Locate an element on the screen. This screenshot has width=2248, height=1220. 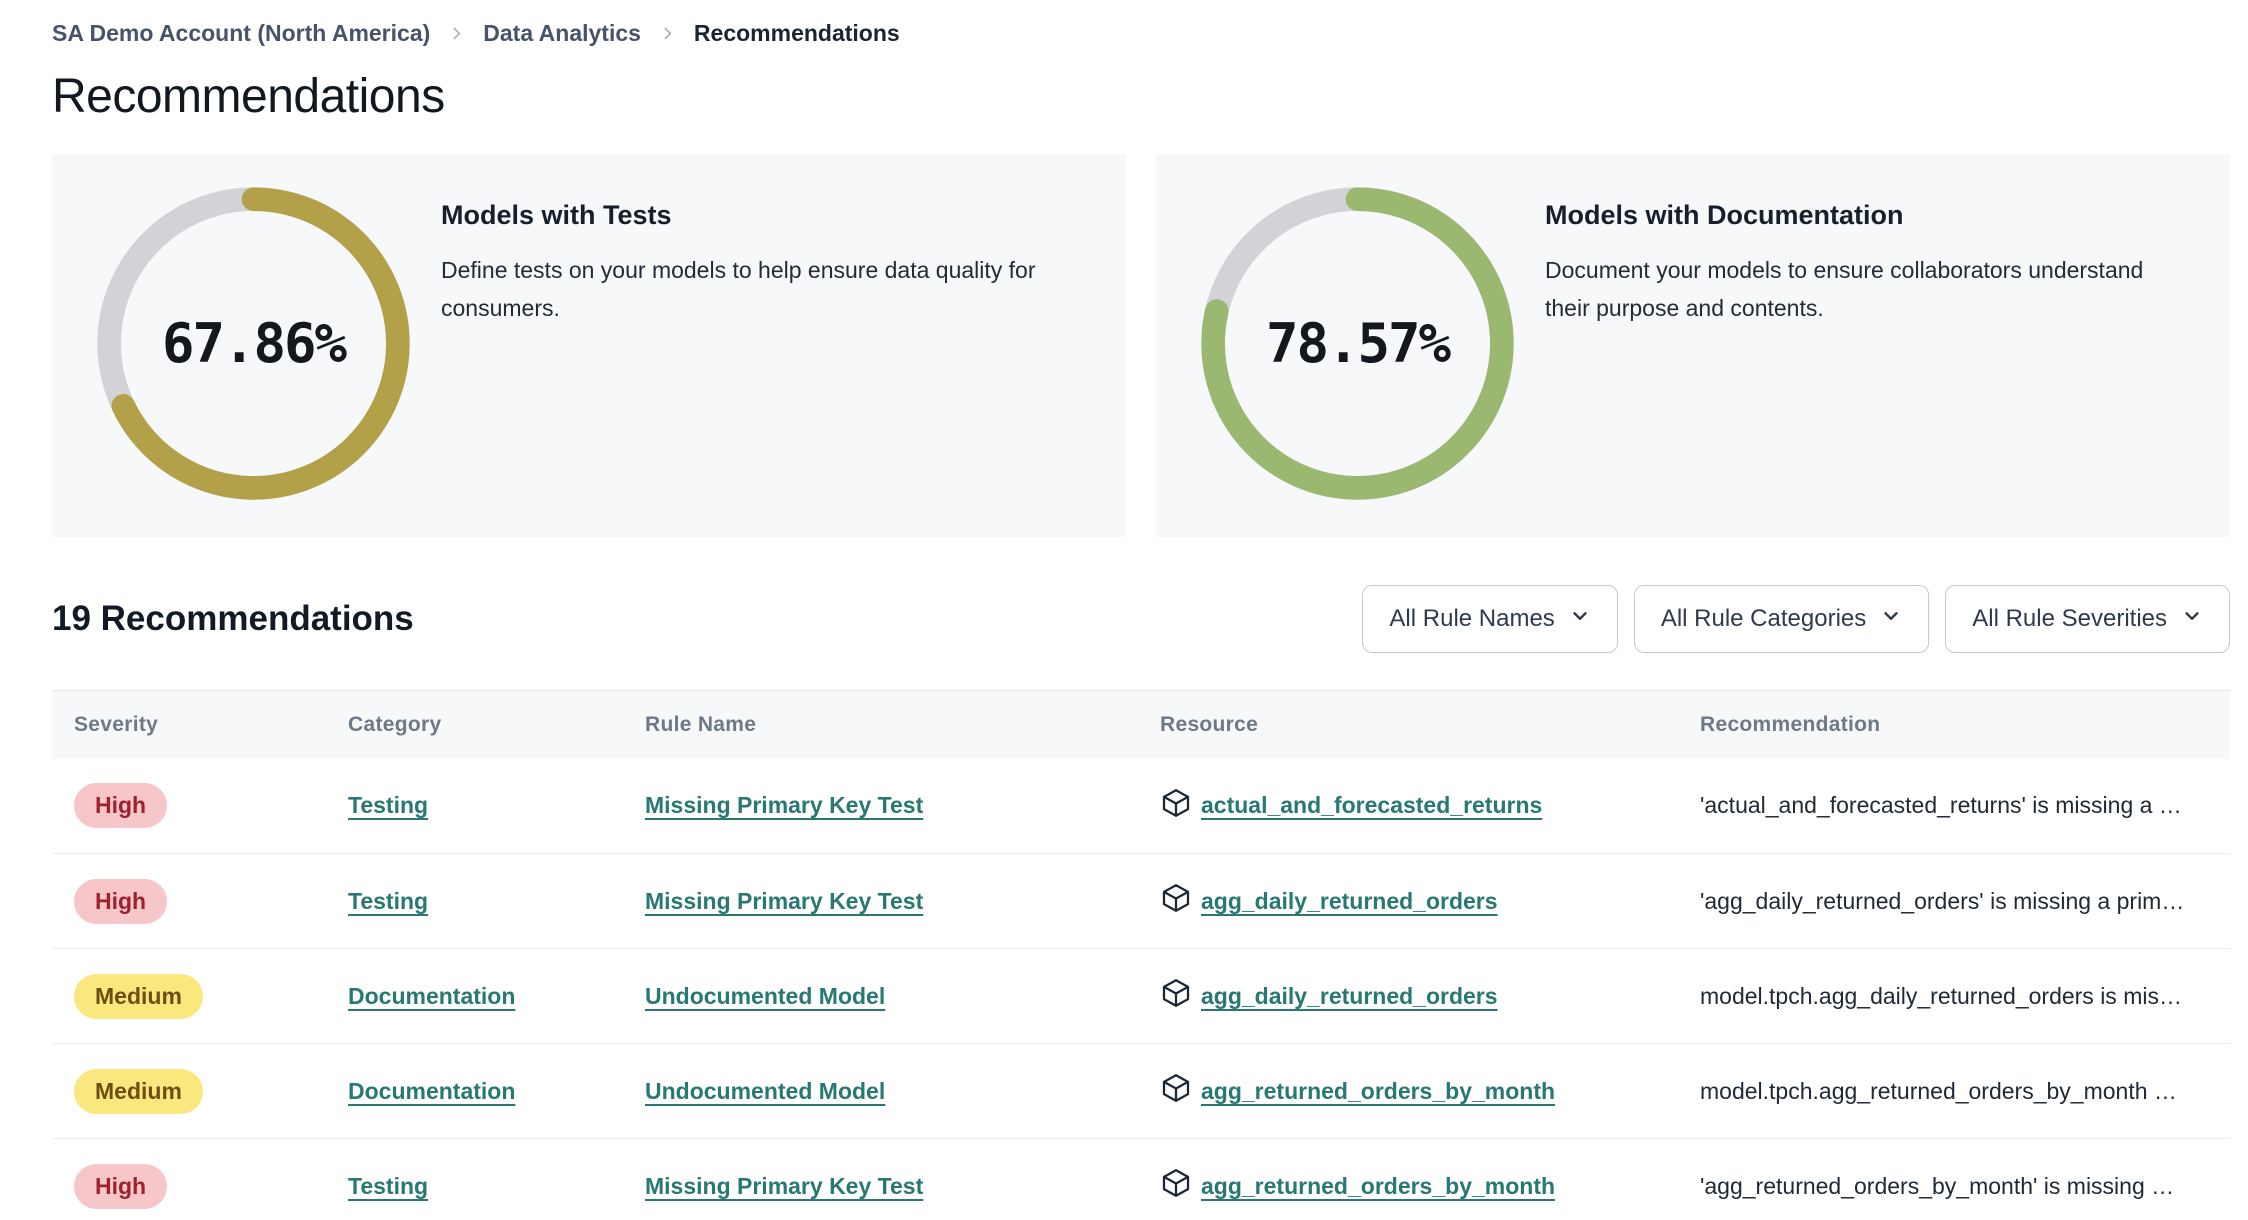
recommendations-count: 19 Recommendations is located at coordinates (233, 618).